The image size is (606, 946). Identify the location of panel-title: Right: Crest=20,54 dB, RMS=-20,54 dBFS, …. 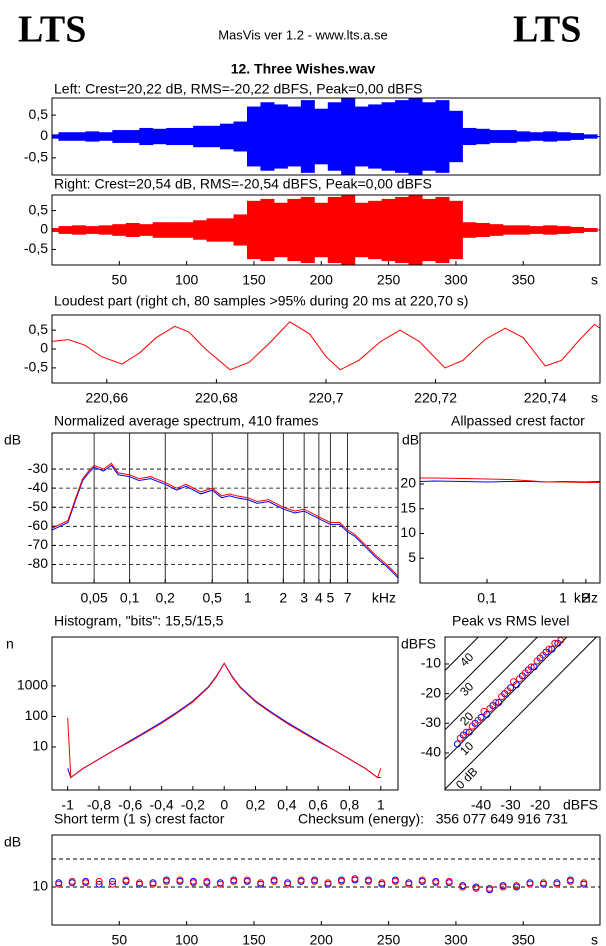
(243, 184).